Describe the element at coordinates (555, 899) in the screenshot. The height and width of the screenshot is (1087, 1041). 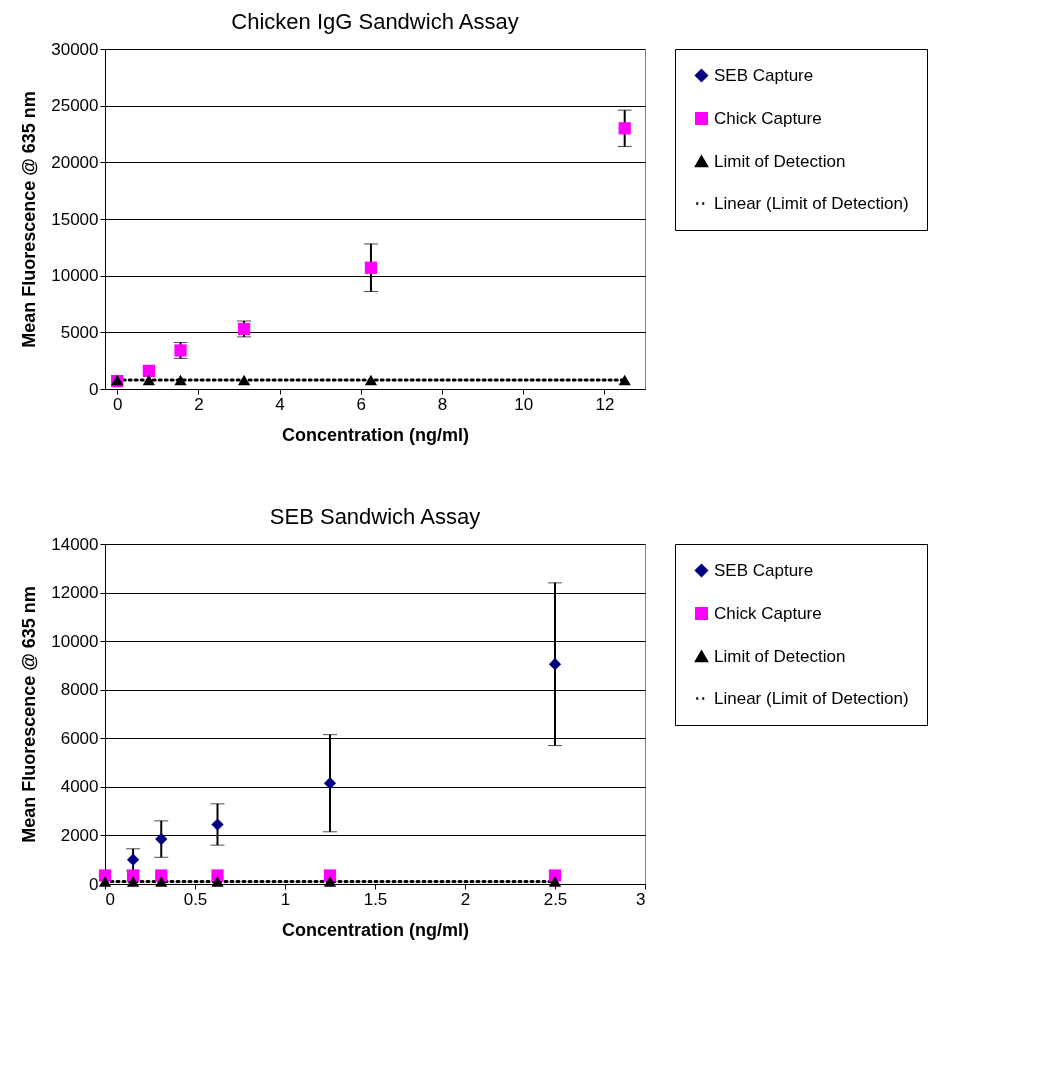
I see `x-tick-label: 2.5` at that location.